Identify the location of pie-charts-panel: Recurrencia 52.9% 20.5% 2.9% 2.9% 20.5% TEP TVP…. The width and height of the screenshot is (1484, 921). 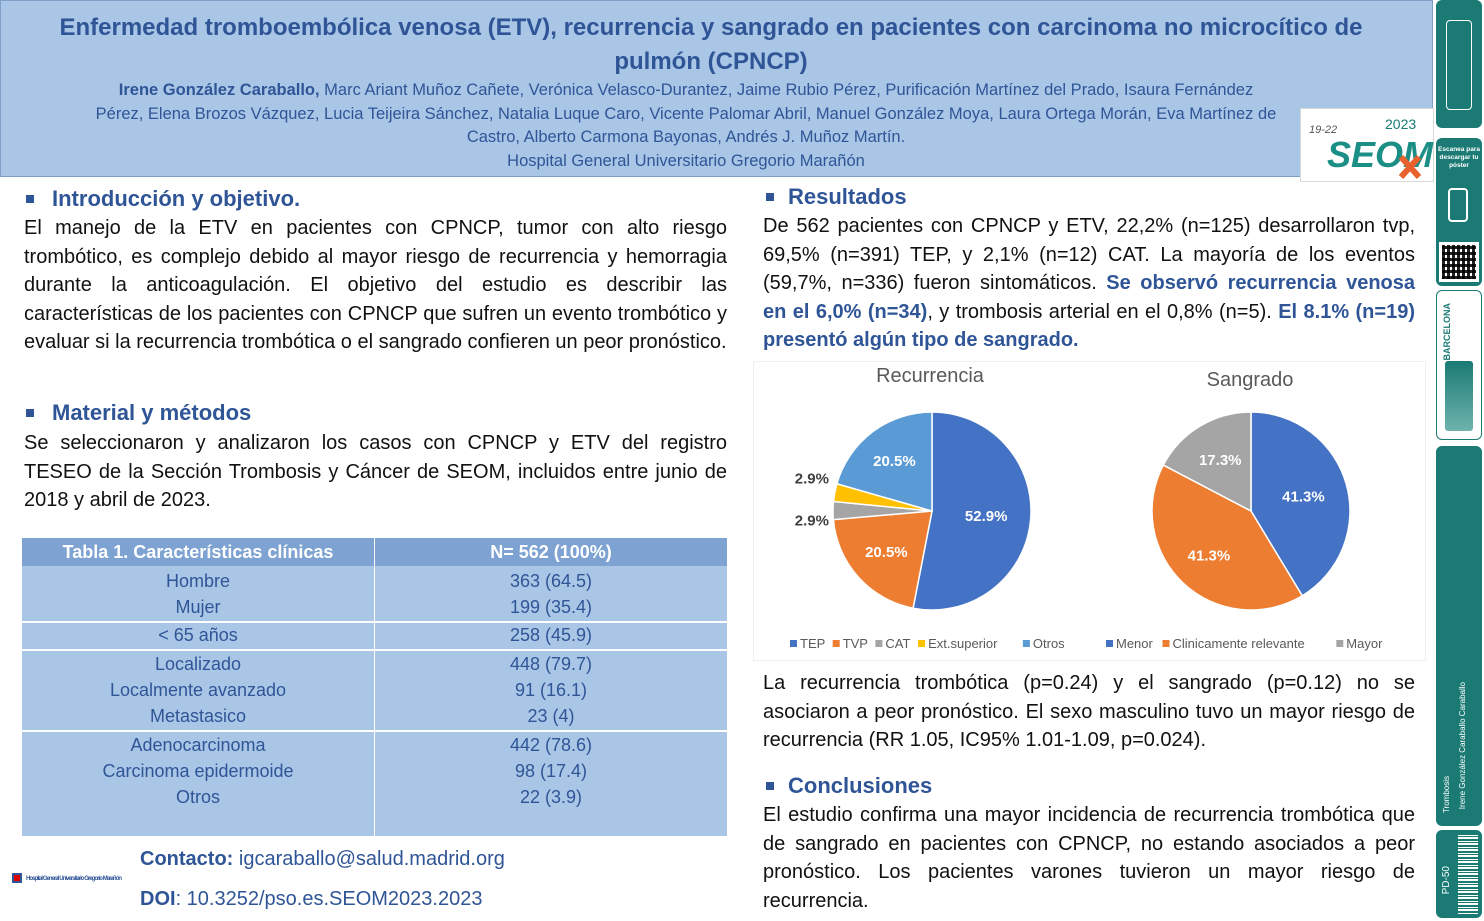
(1089, 511).